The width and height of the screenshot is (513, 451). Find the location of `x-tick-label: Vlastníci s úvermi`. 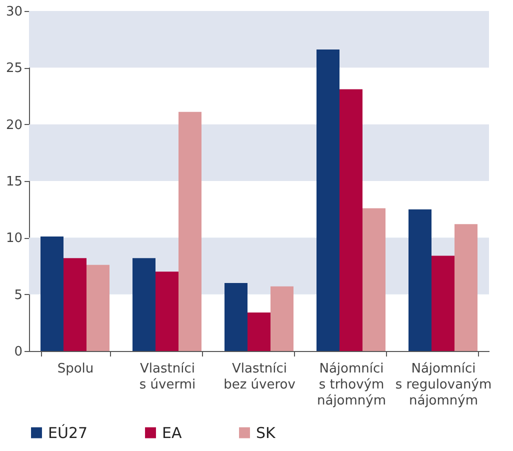

x-tick-label: Vlastníci s úvermi is located at coordinates (167, 377).